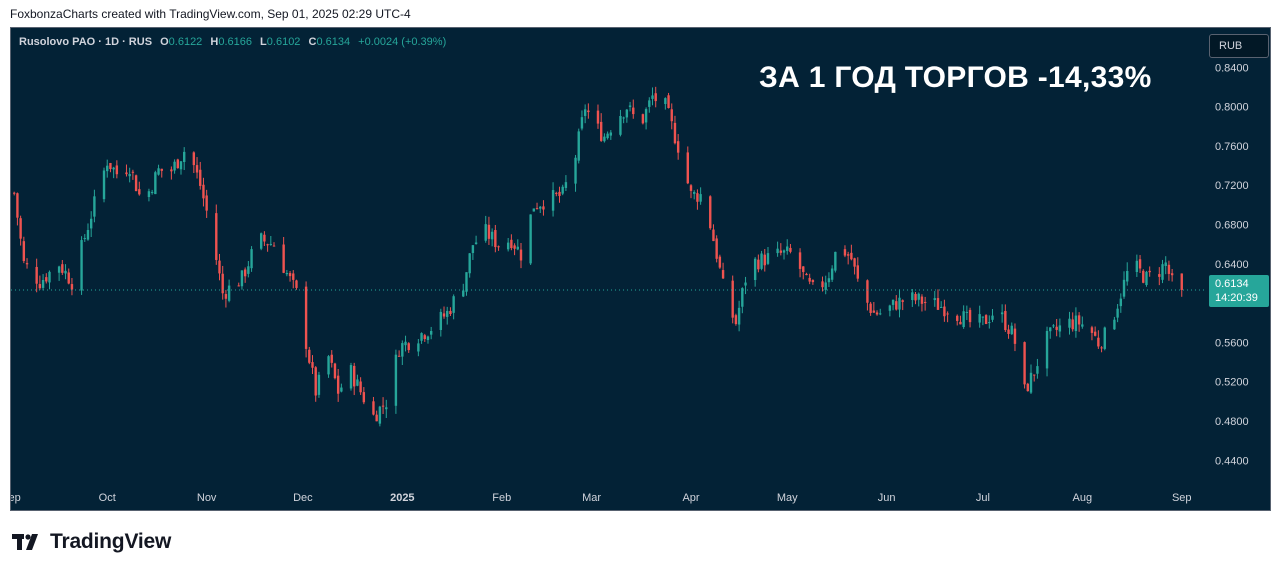  What do you see at coordinates (185, 42) in the screenshot?
I see `legend-open-value: 0.6122` at bounding box center [185, 42].